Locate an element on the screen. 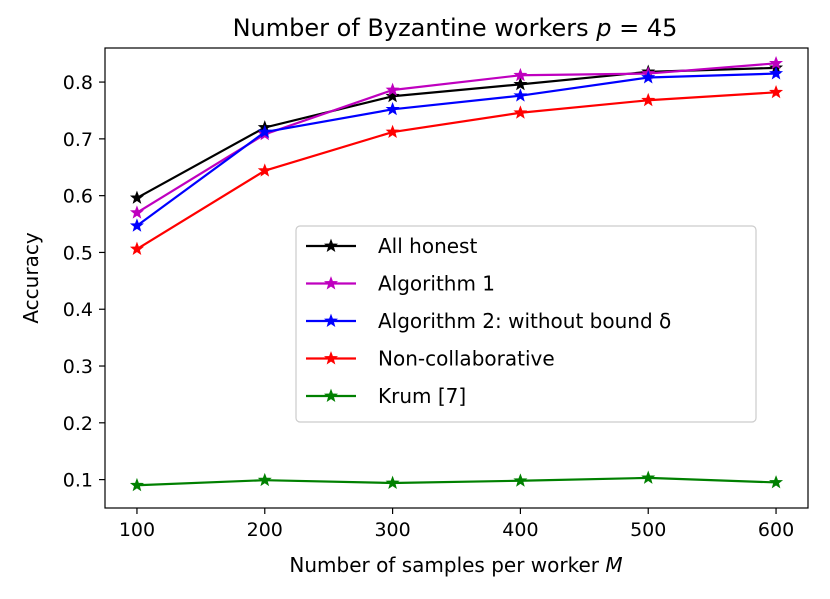 The width and height of the screenshot is (830, 599). y-tick-label: 0.2 is located at coordinates (78, 424).